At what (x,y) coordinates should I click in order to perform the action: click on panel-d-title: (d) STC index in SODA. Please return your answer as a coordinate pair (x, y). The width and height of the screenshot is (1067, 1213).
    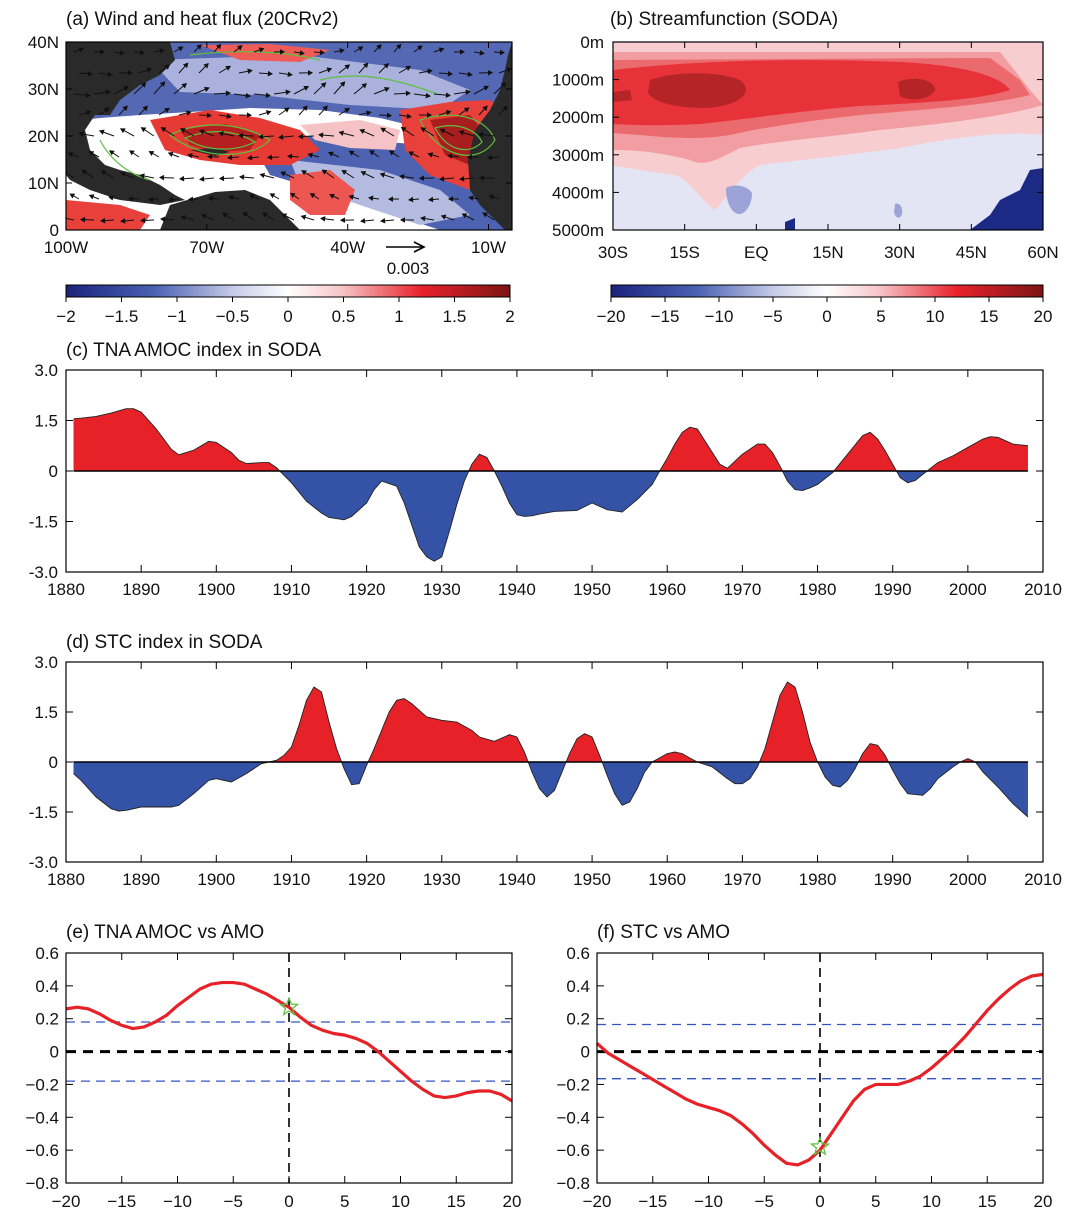
    Looking at the image, I should click on (164, 642).